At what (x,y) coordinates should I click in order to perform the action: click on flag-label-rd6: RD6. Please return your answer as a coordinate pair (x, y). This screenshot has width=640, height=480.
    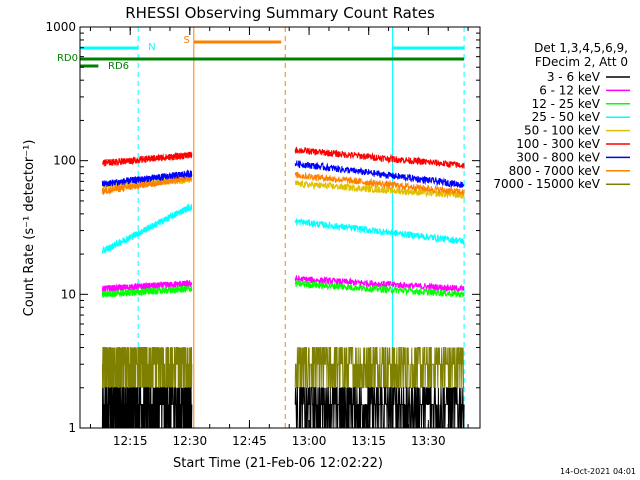
    Looking at the image, I should click on (118, 66).